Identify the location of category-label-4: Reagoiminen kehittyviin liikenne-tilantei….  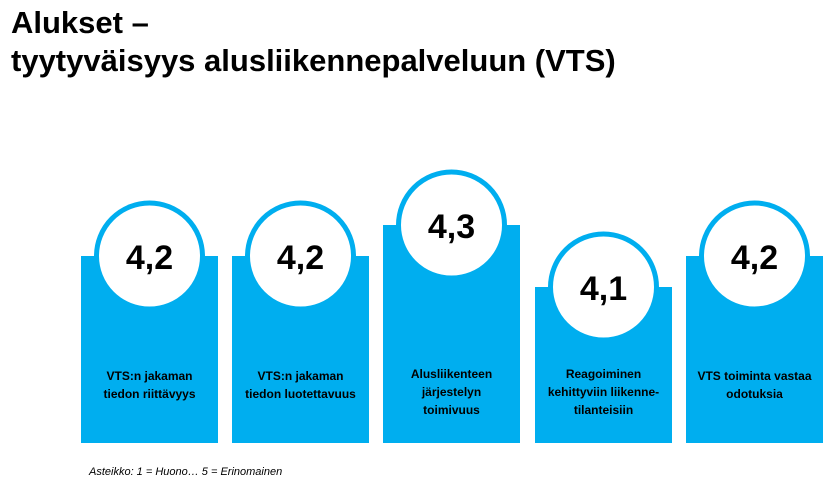
(603, 392).